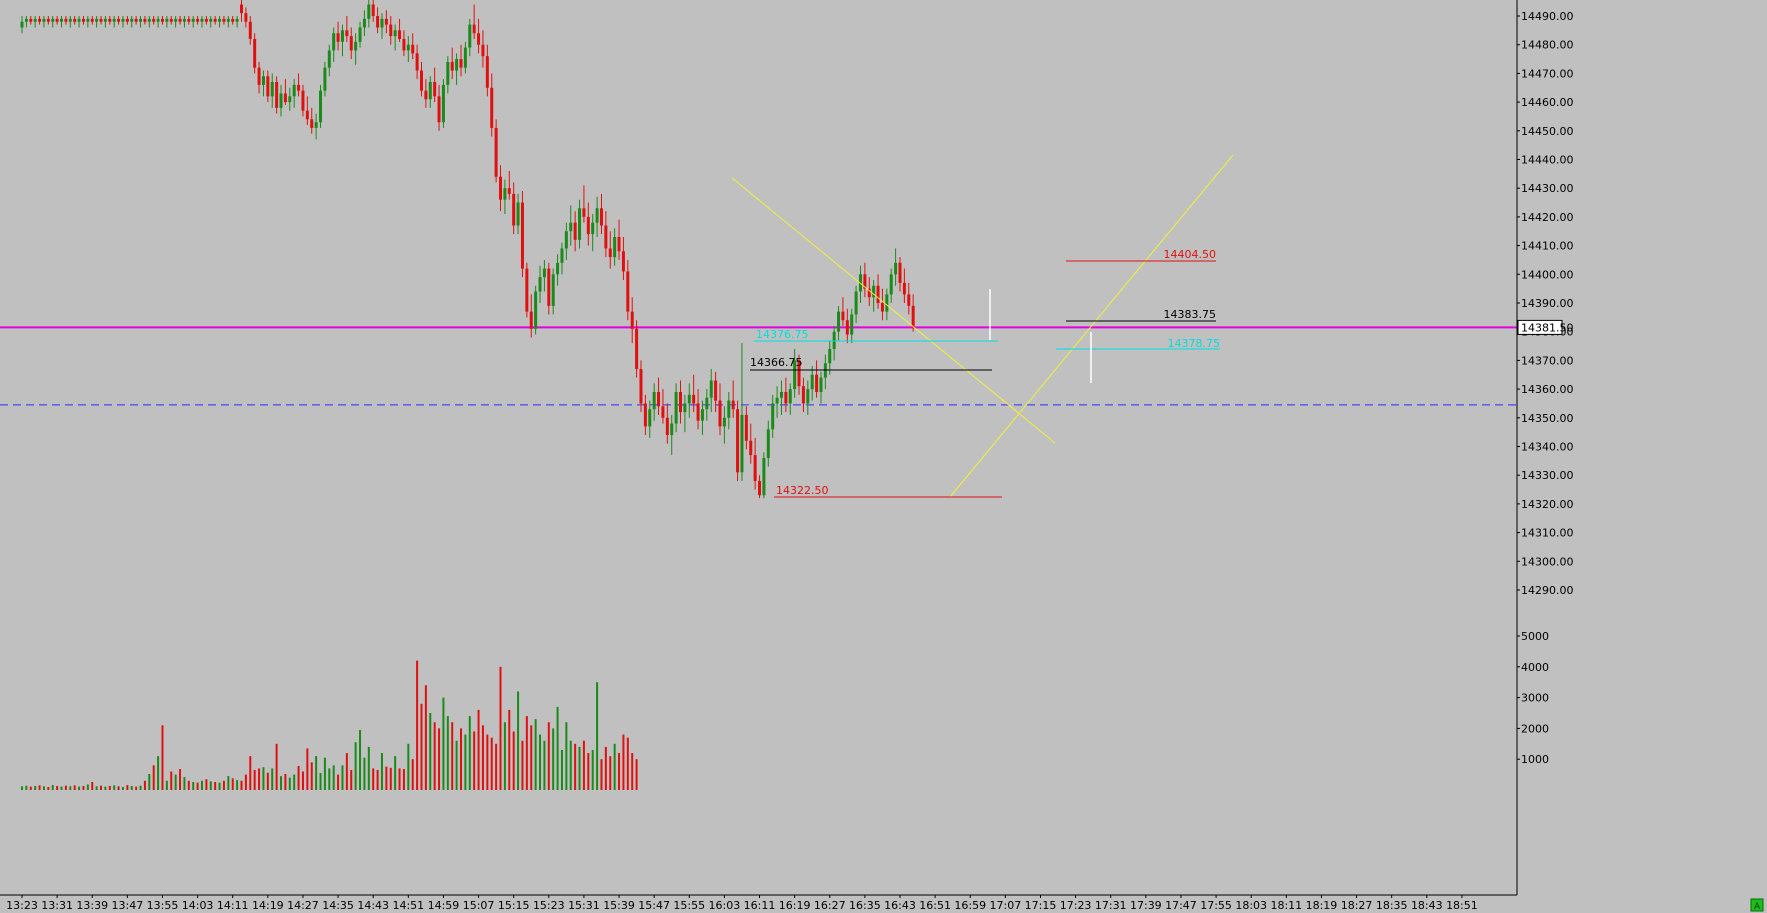 The width and height of the screenshot is (1767, 913). Describe the element at coordinates (900, 905) in the screenshot. I see `time-tick-label: 16:43` at that location.